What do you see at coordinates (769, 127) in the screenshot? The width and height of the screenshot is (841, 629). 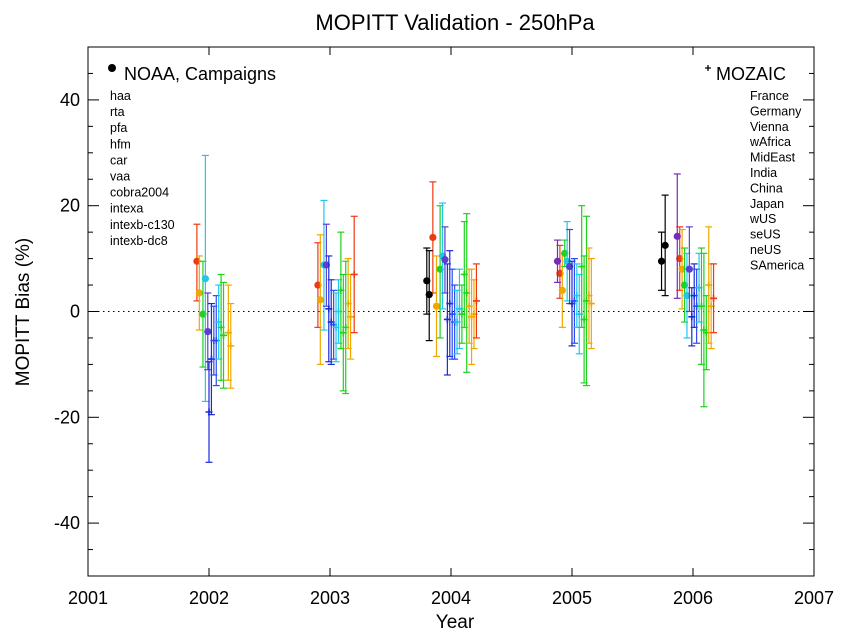 I see `legend-entry: Vienna` at bounding box center [769, 127].